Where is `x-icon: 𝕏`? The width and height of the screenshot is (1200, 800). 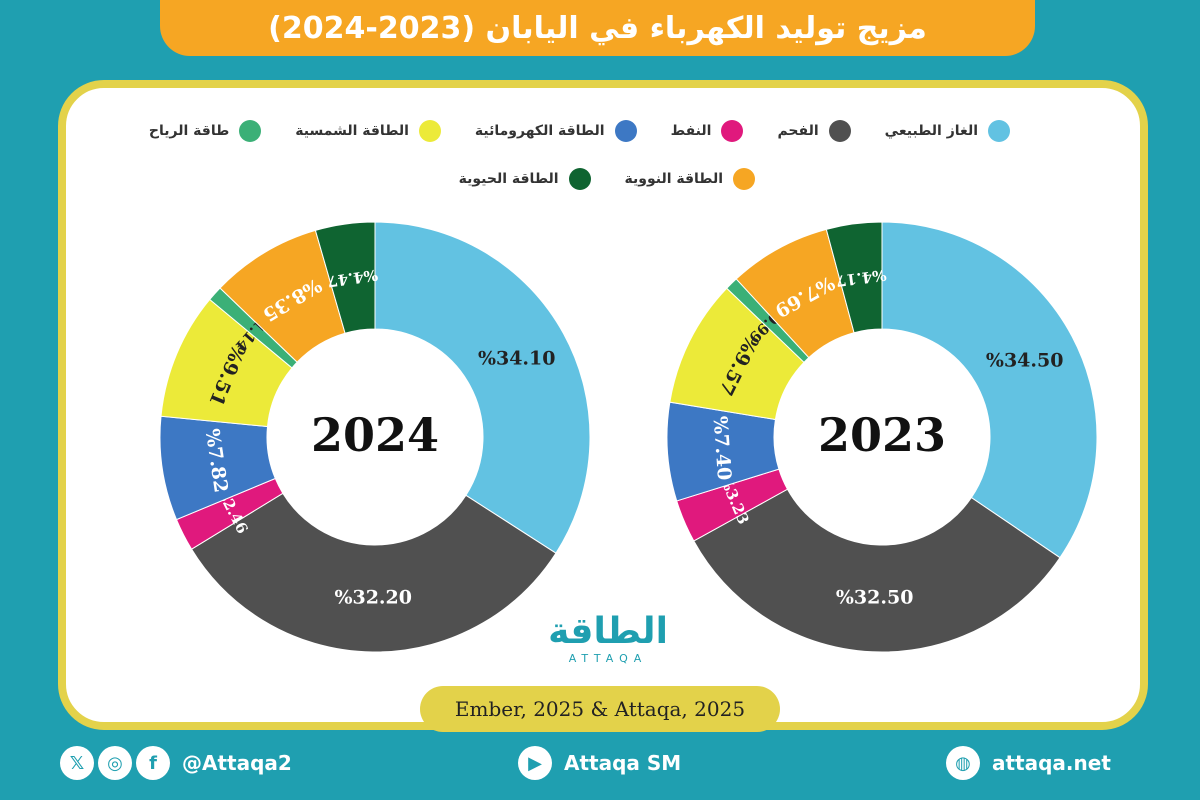 x-icon: 𝕏 is located at coordinates (77, 763).